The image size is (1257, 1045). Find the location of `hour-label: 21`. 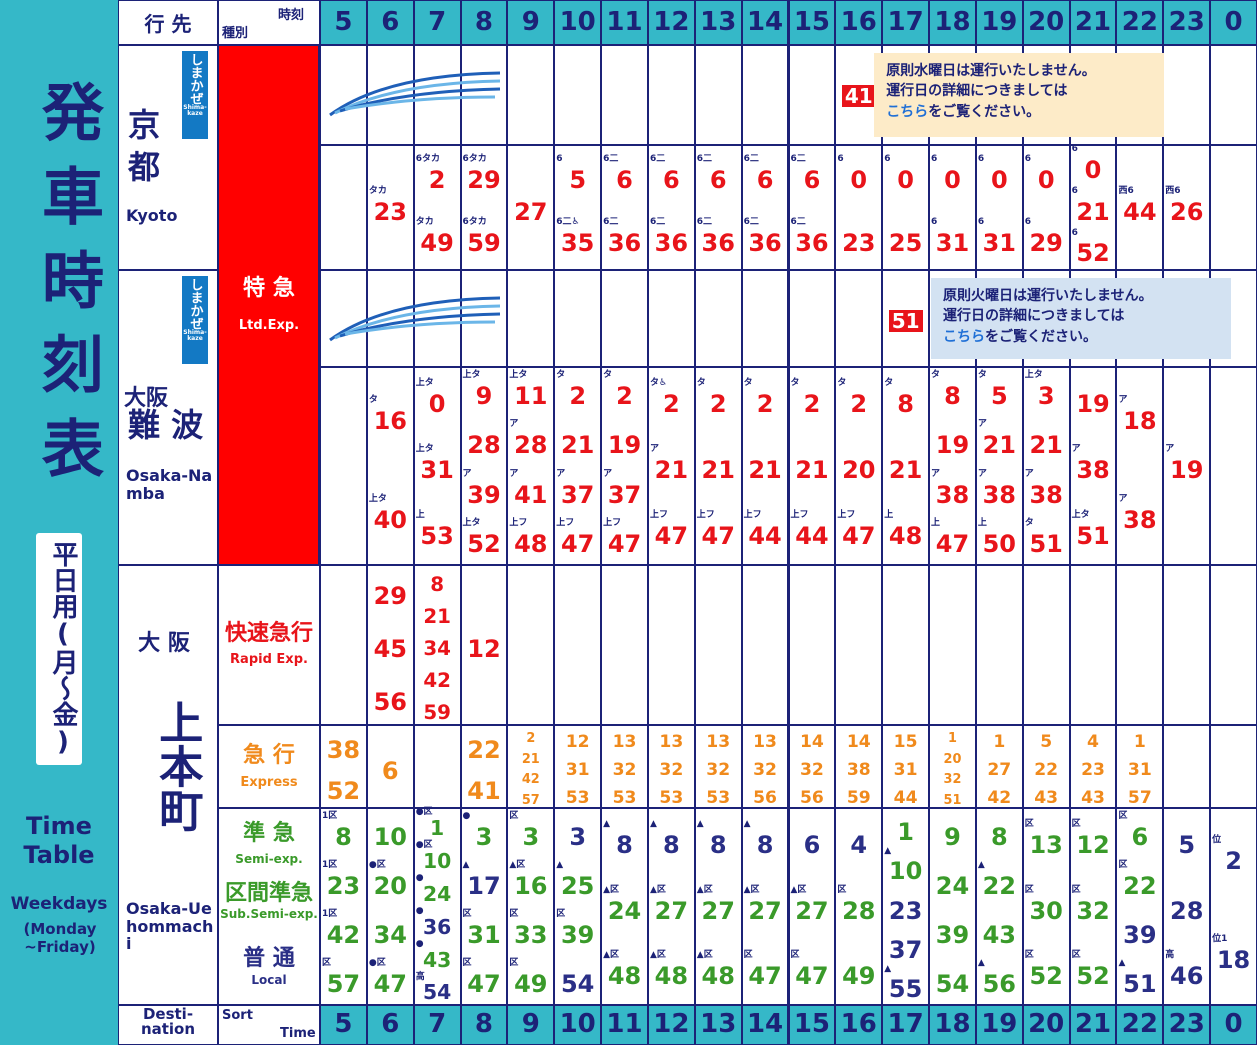

hour-label: 21 is located at coordinates (1093, 1024).